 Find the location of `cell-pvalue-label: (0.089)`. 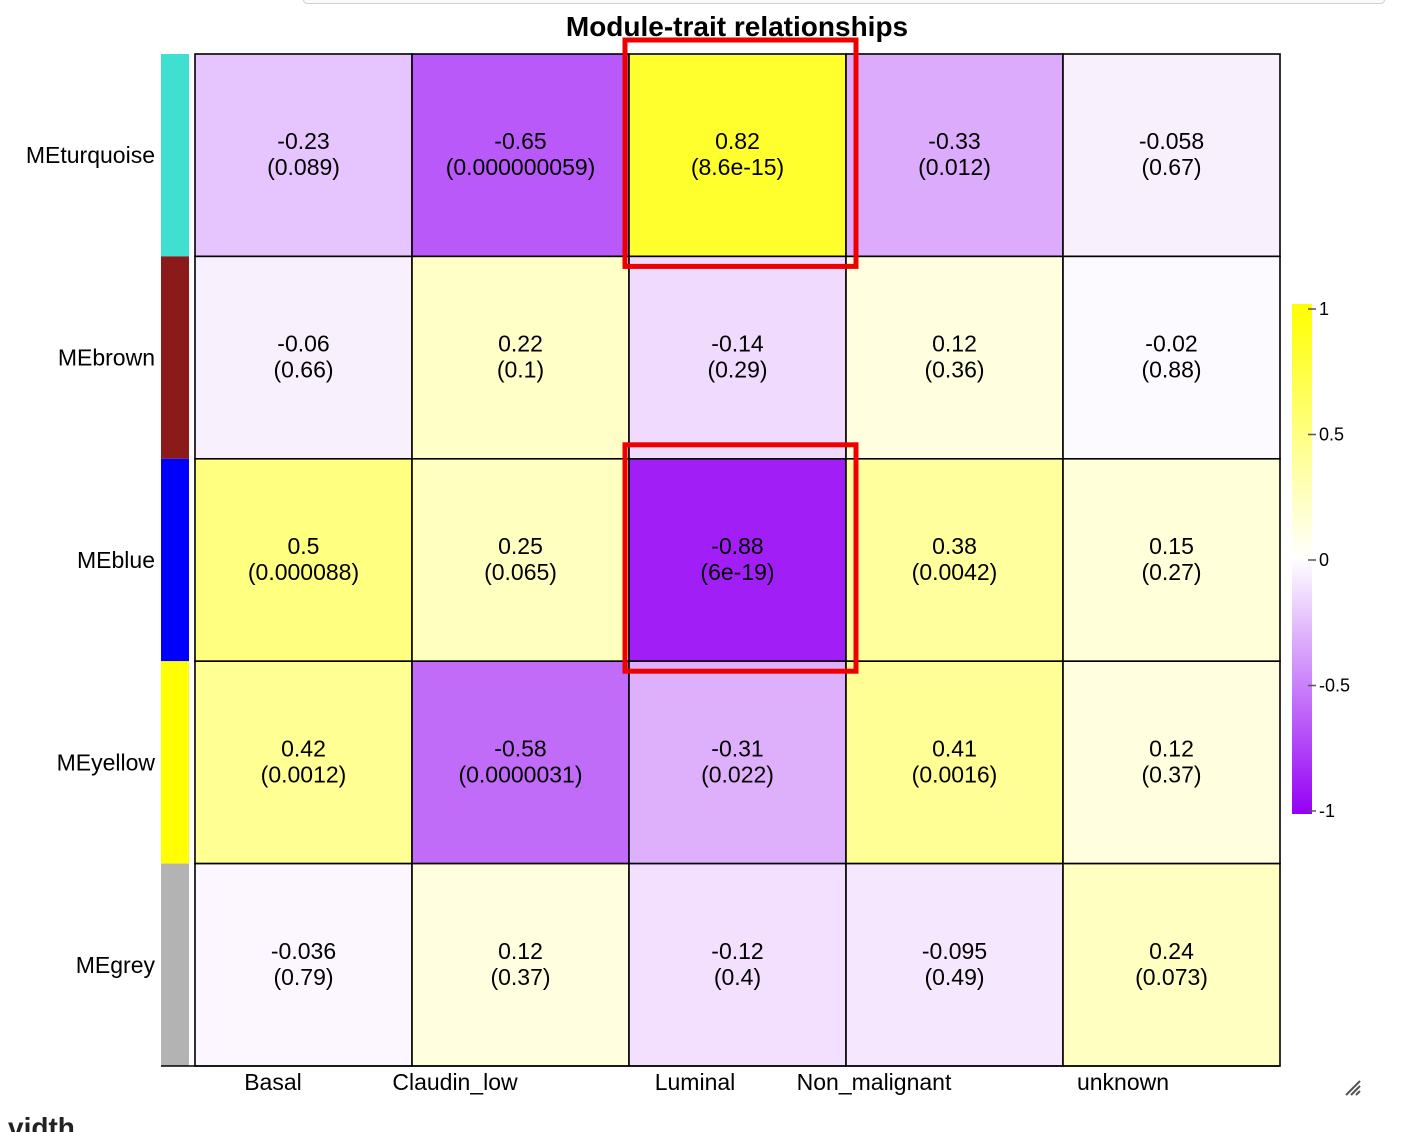

cell-pvalue-label: (0.089) is located at coordinates (303, 167).